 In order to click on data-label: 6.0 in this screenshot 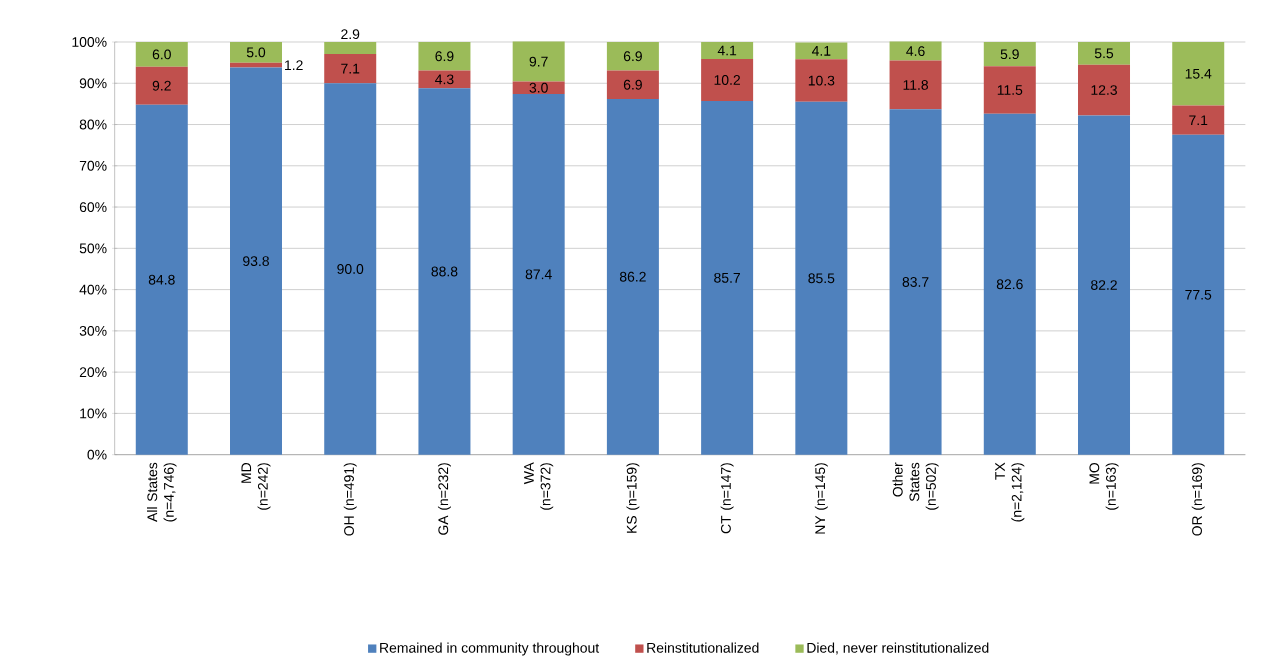, I will do `click(161, 54)`.